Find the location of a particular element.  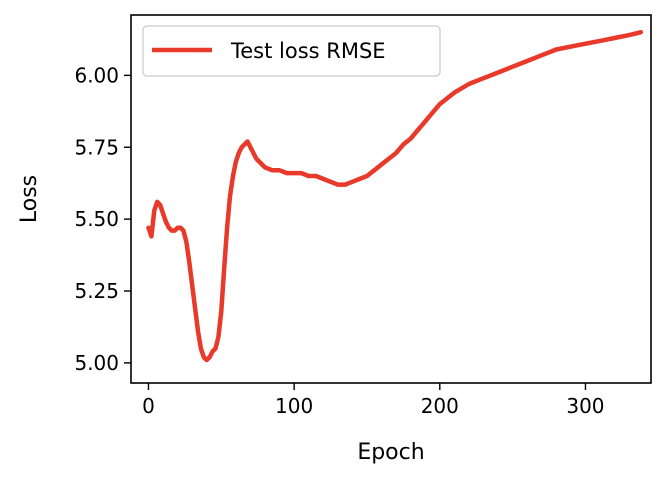

x-tick-label: 0 is located at coordinates (148, 406).